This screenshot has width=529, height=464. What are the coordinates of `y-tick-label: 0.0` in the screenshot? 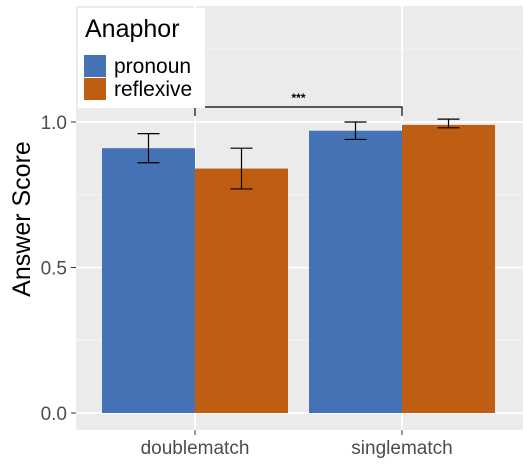 It's located at (54, 414).